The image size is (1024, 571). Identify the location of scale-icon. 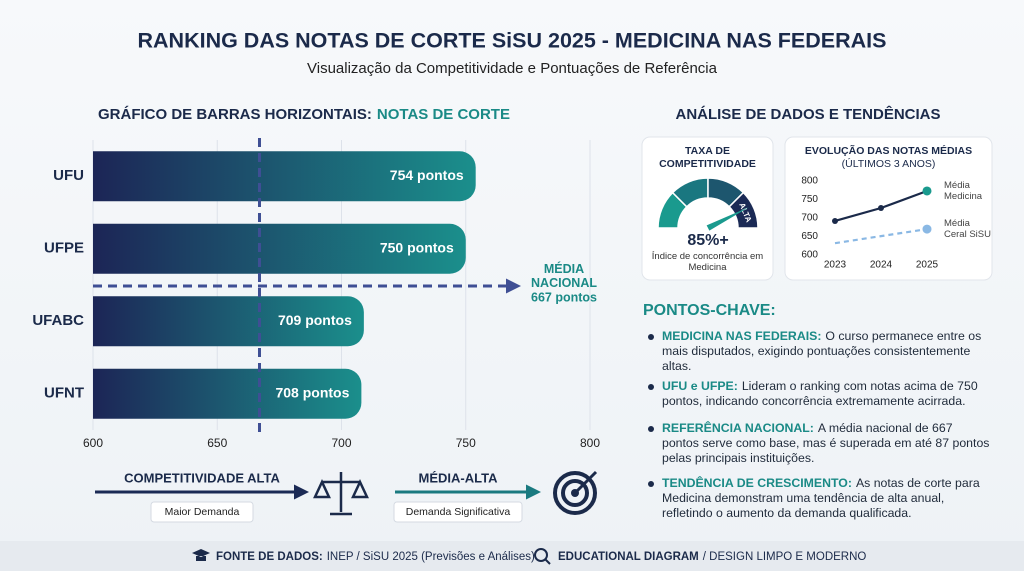
(341, 494).